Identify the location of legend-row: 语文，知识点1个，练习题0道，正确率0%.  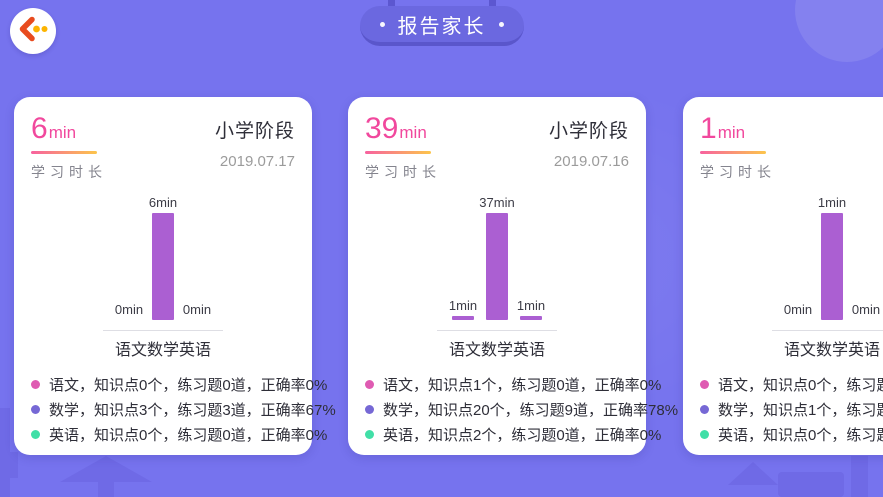
(513, 384).